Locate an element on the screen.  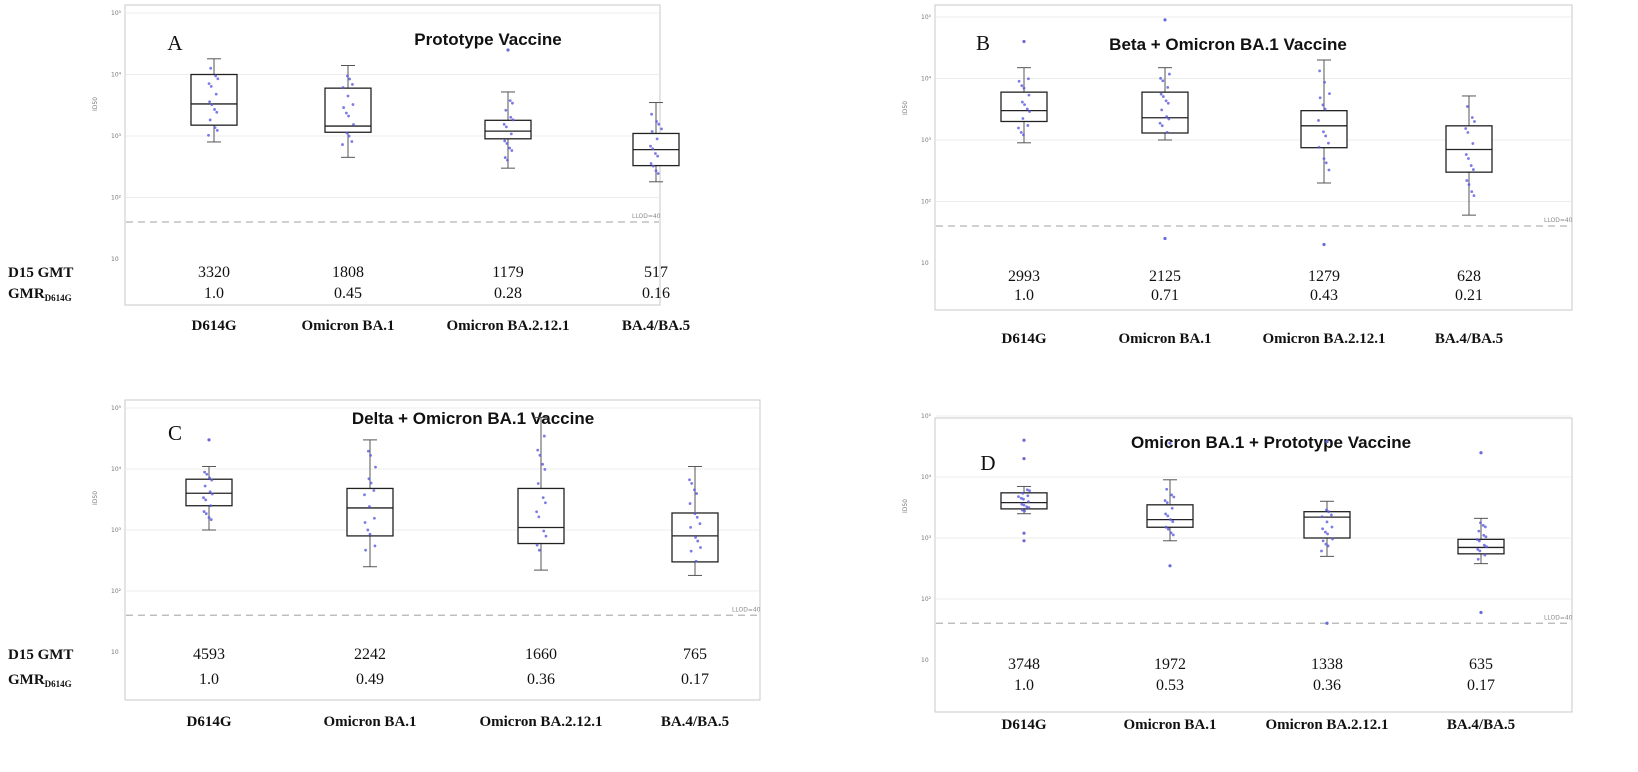
panel-letter: D is located at coordinates (987, 463).